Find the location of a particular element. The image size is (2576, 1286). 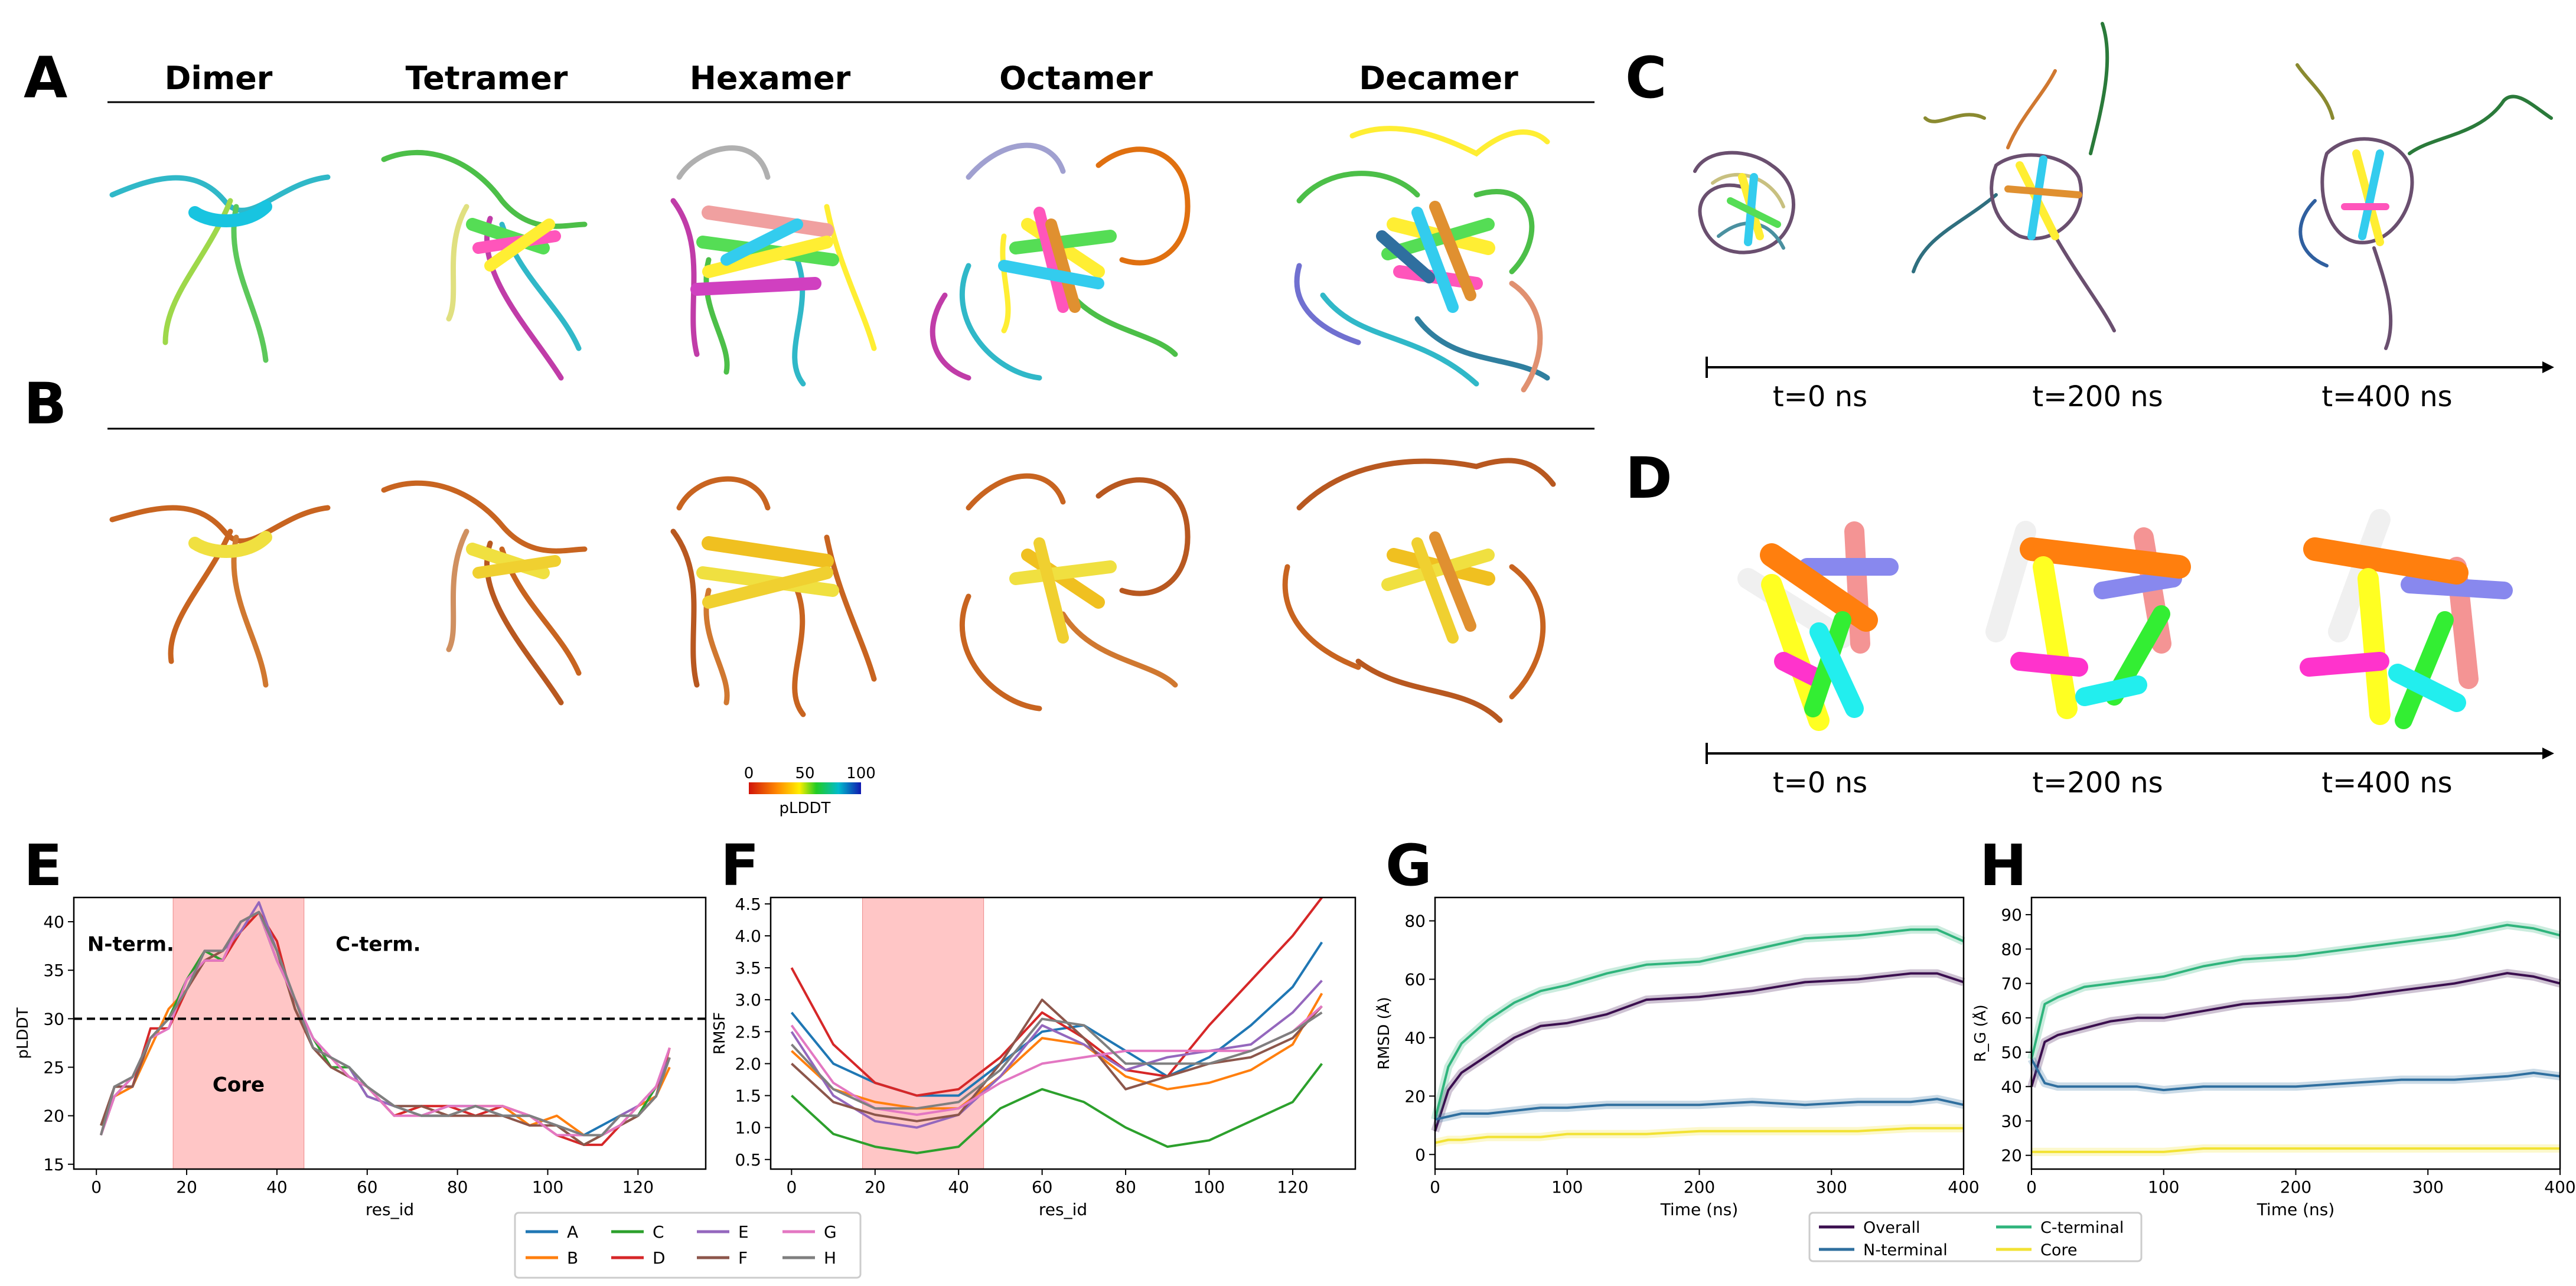

timeline-label-d-t0: t=0 ns is located at coordinates (1820, 782).